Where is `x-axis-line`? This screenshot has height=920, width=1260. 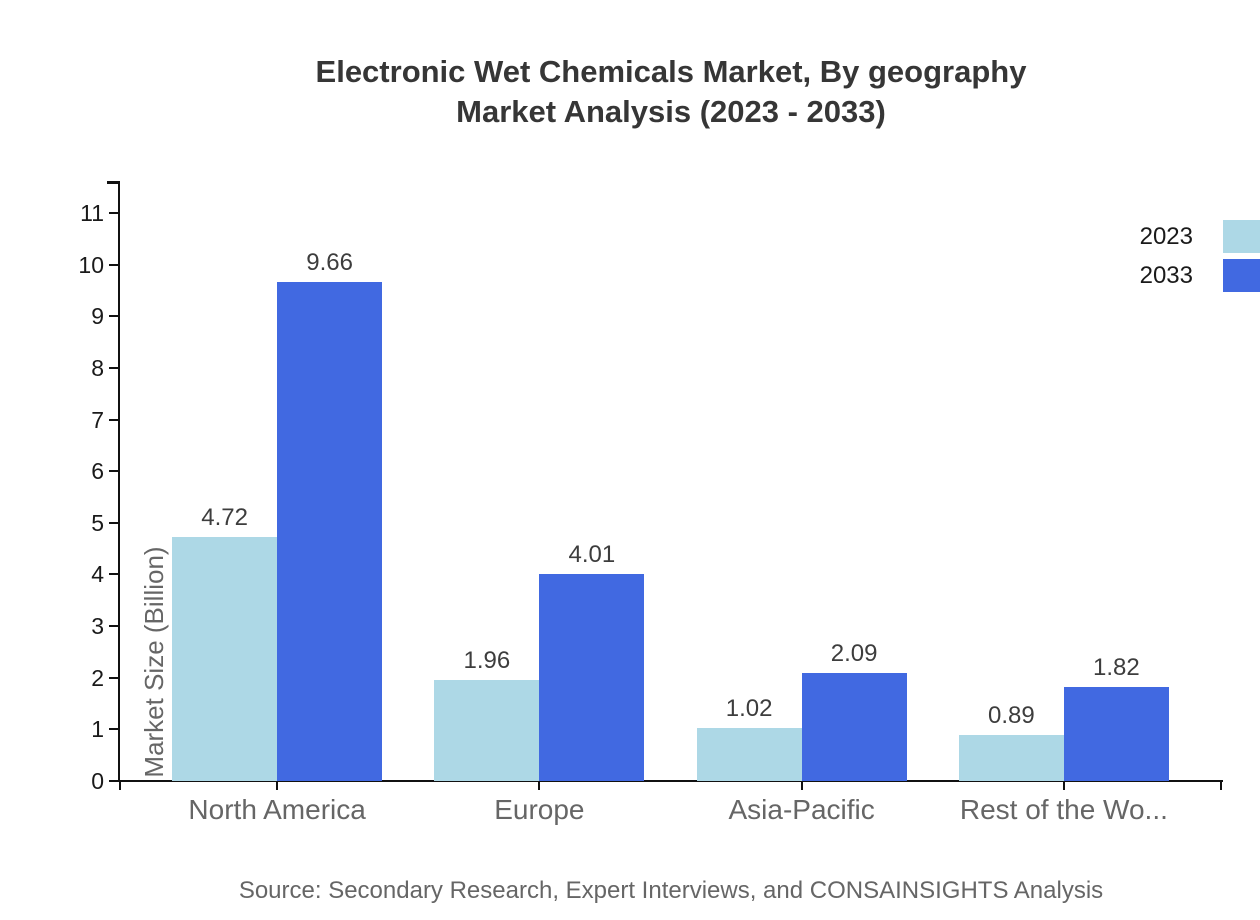
x-axis-line is located at coordinates (670, 781).